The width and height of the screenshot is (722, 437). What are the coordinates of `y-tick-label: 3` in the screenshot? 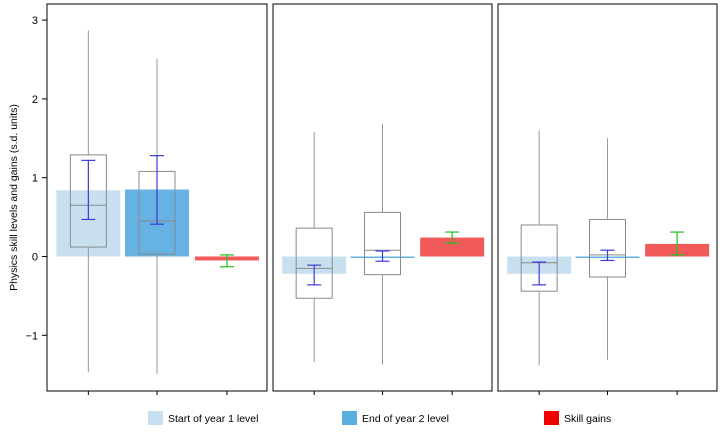 It's located at (35, 21).